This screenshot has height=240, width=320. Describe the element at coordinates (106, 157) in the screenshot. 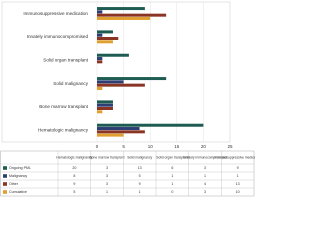

I see `table-header: Bone marrow transplant` at that location.